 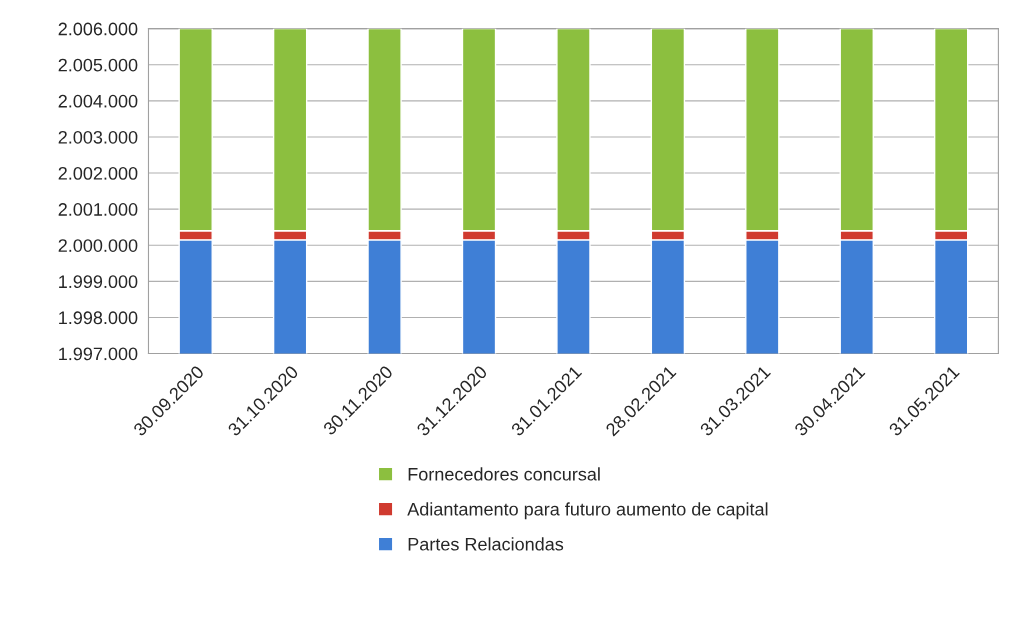 I want to click on y-tick-label: 1.998.000, so click(x=98, y=318).